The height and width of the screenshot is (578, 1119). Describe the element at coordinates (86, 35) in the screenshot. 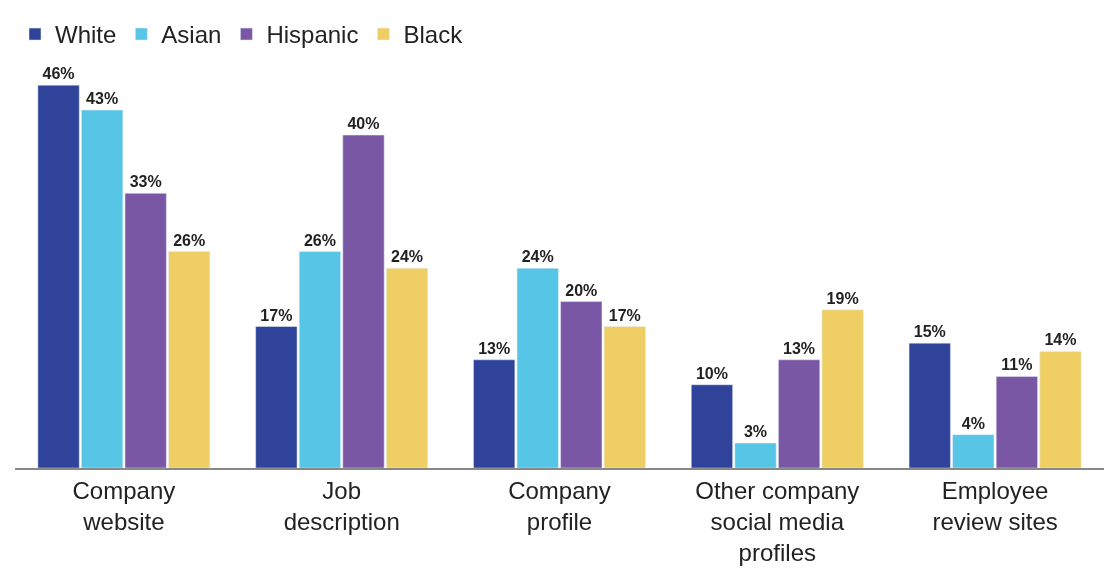

I see `legend-label: White` at that location.